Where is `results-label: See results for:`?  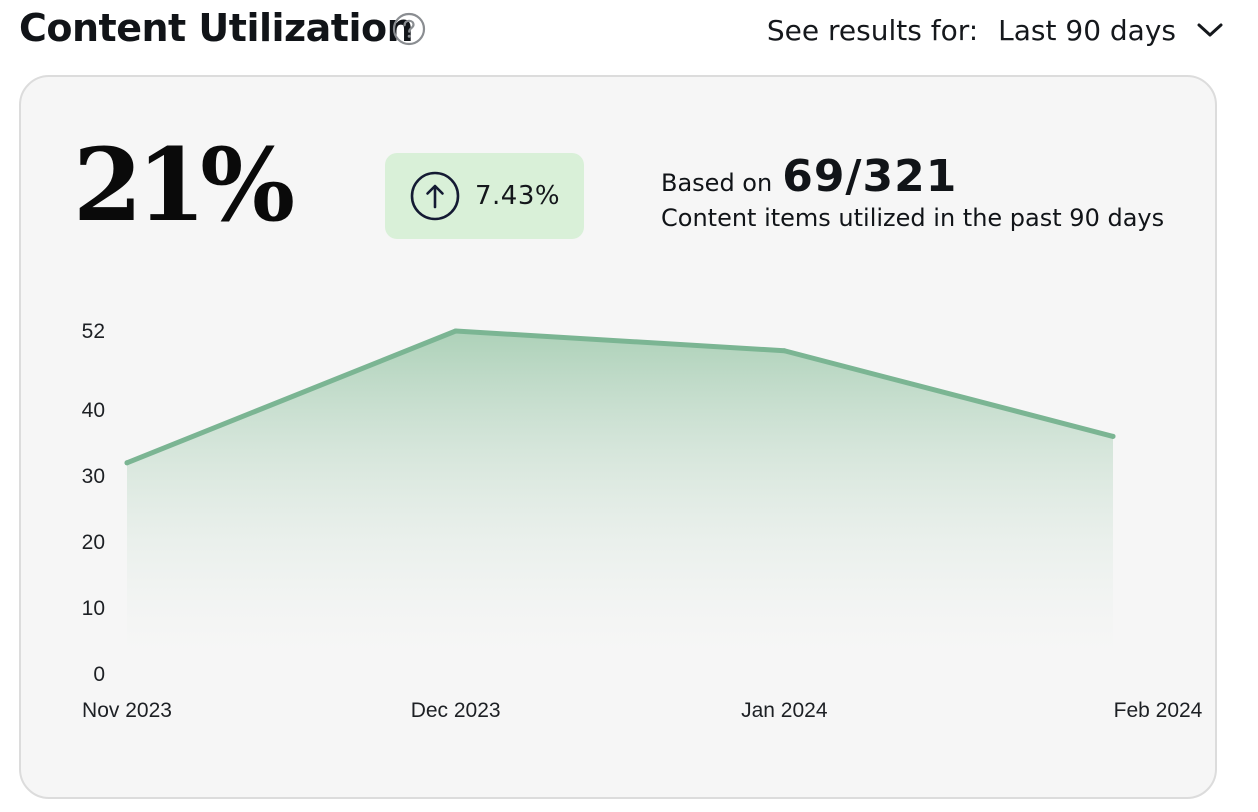 results-label: See results for: is located at coordinates (872, 30).